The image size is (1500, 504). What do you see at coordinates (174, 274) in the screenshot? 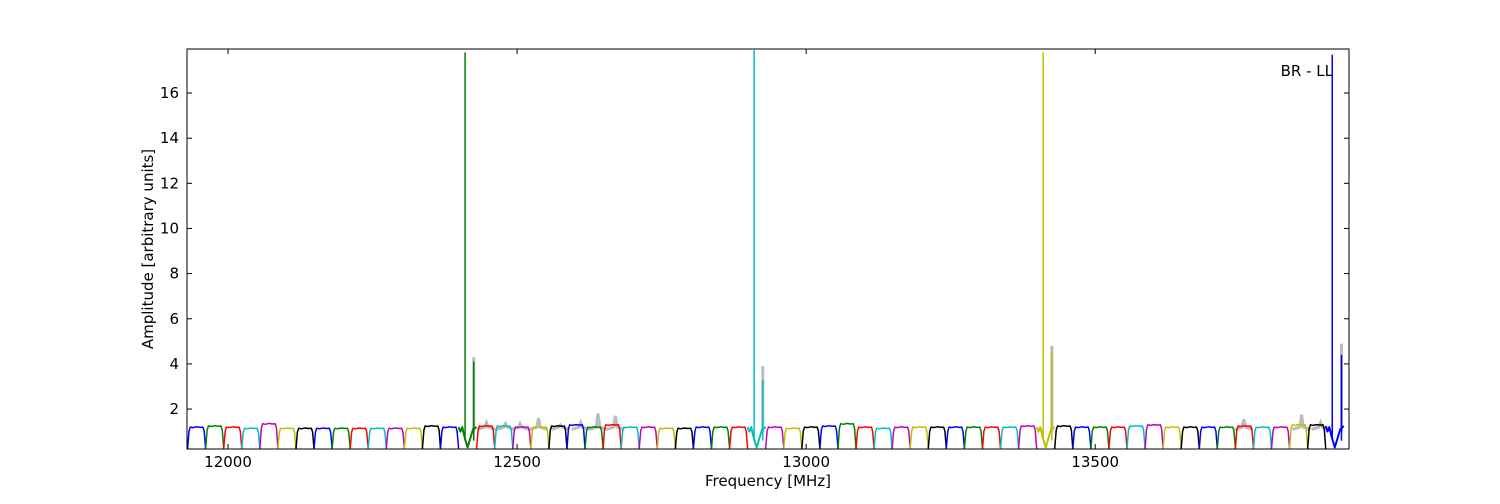
I see `y-tick-label: 8` at bounding box center [174, 274].